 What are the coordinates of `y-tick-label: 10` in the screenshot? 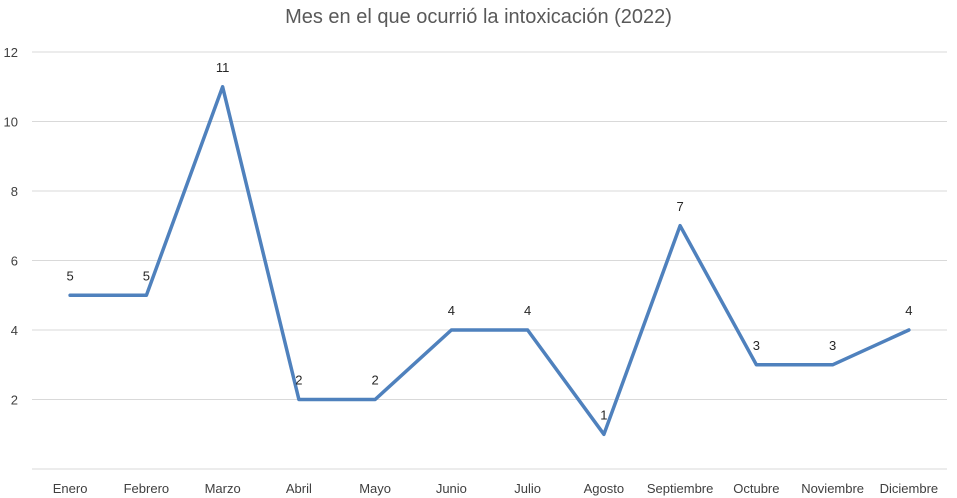 It's located at (11, 122).